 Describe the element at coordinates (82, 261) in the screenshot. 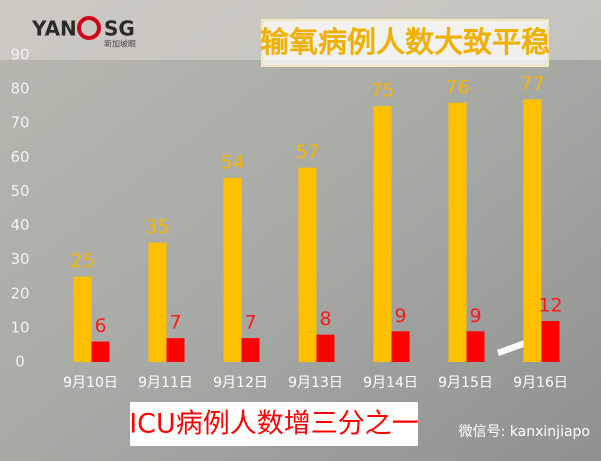

I see `value-label: 25` at that location.